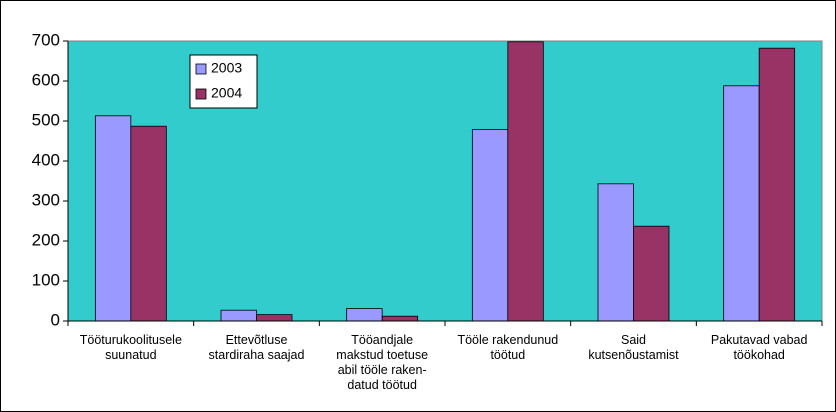 This screenshot has width=836, height=412. I want to click on x-tick-label: Ettevõtluse stardiraha saajad, so click(257, 347).